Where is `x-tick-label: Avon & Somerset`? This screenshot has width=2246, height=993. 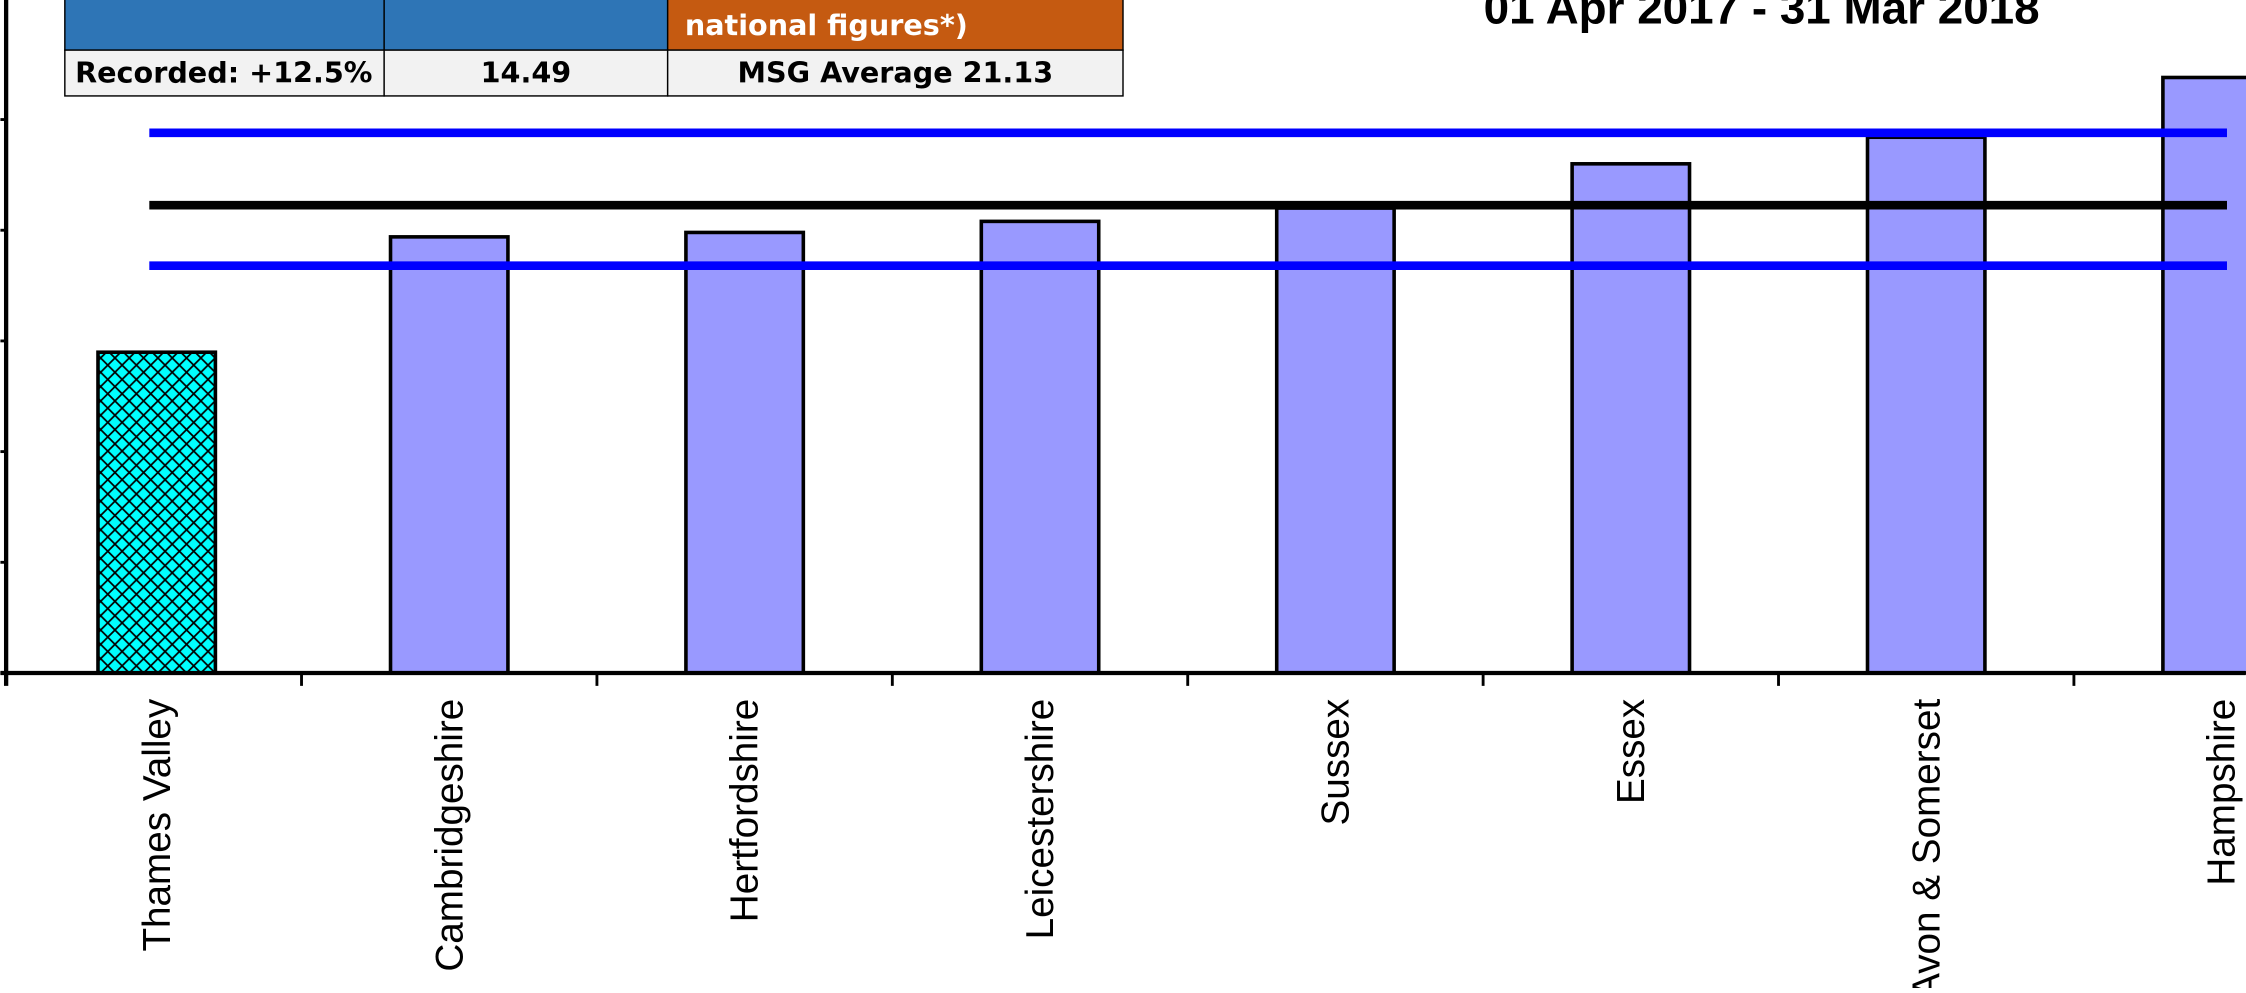 x-tick-label: Avon & Somerset is located at coordinates (1926, 843).